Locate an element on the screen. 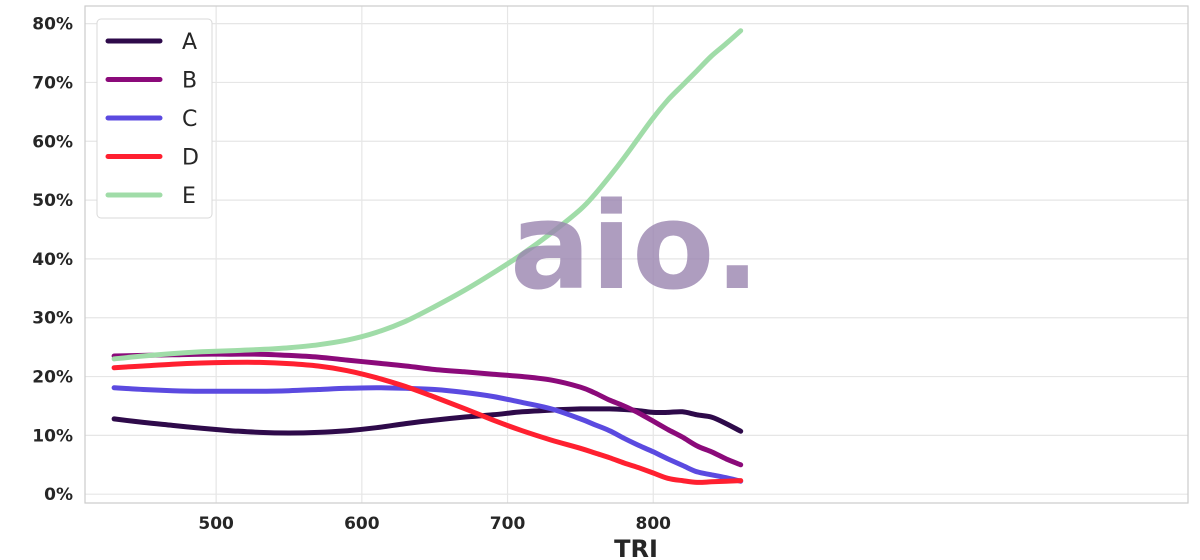 The width and height of the screenshot is (1200, 560). y-tick-label: 20% is located at coordinates (52, 378).